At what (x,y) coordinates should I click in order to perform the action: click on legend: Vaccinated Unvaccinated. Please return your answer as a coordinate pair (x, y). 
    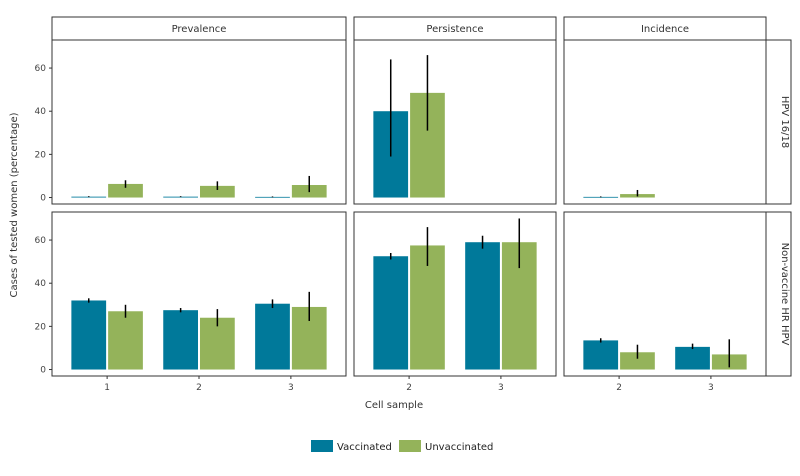
    Looking at the image, I should click on (402, 446).